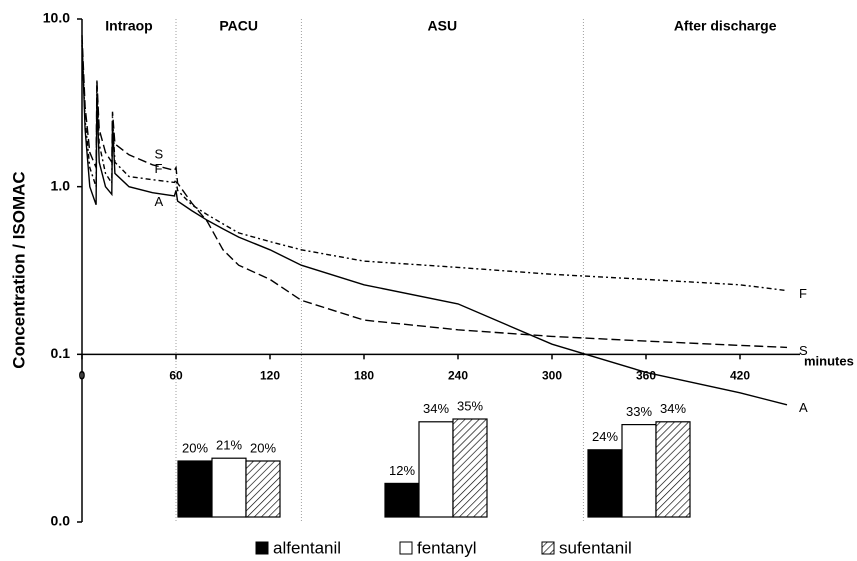 This screenshot has height=561, width=857. I want to click on x-axis-title: minutes, so click(829, 360).